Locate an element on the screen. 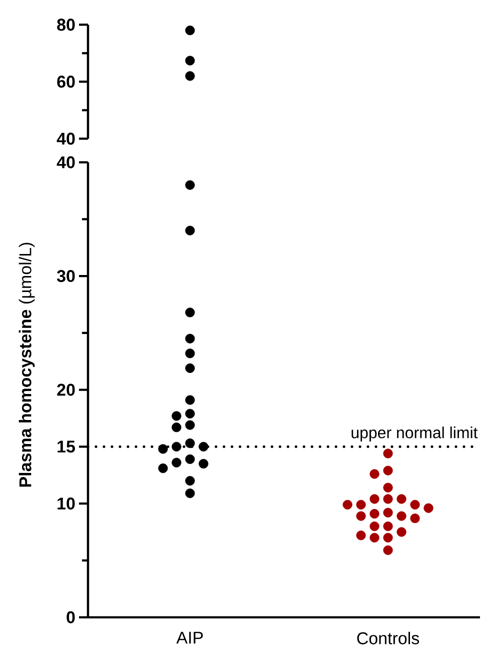 The width and height of the screenshot is (487, 646). y-tick-label: 60 is located at coordinates (66, 82).